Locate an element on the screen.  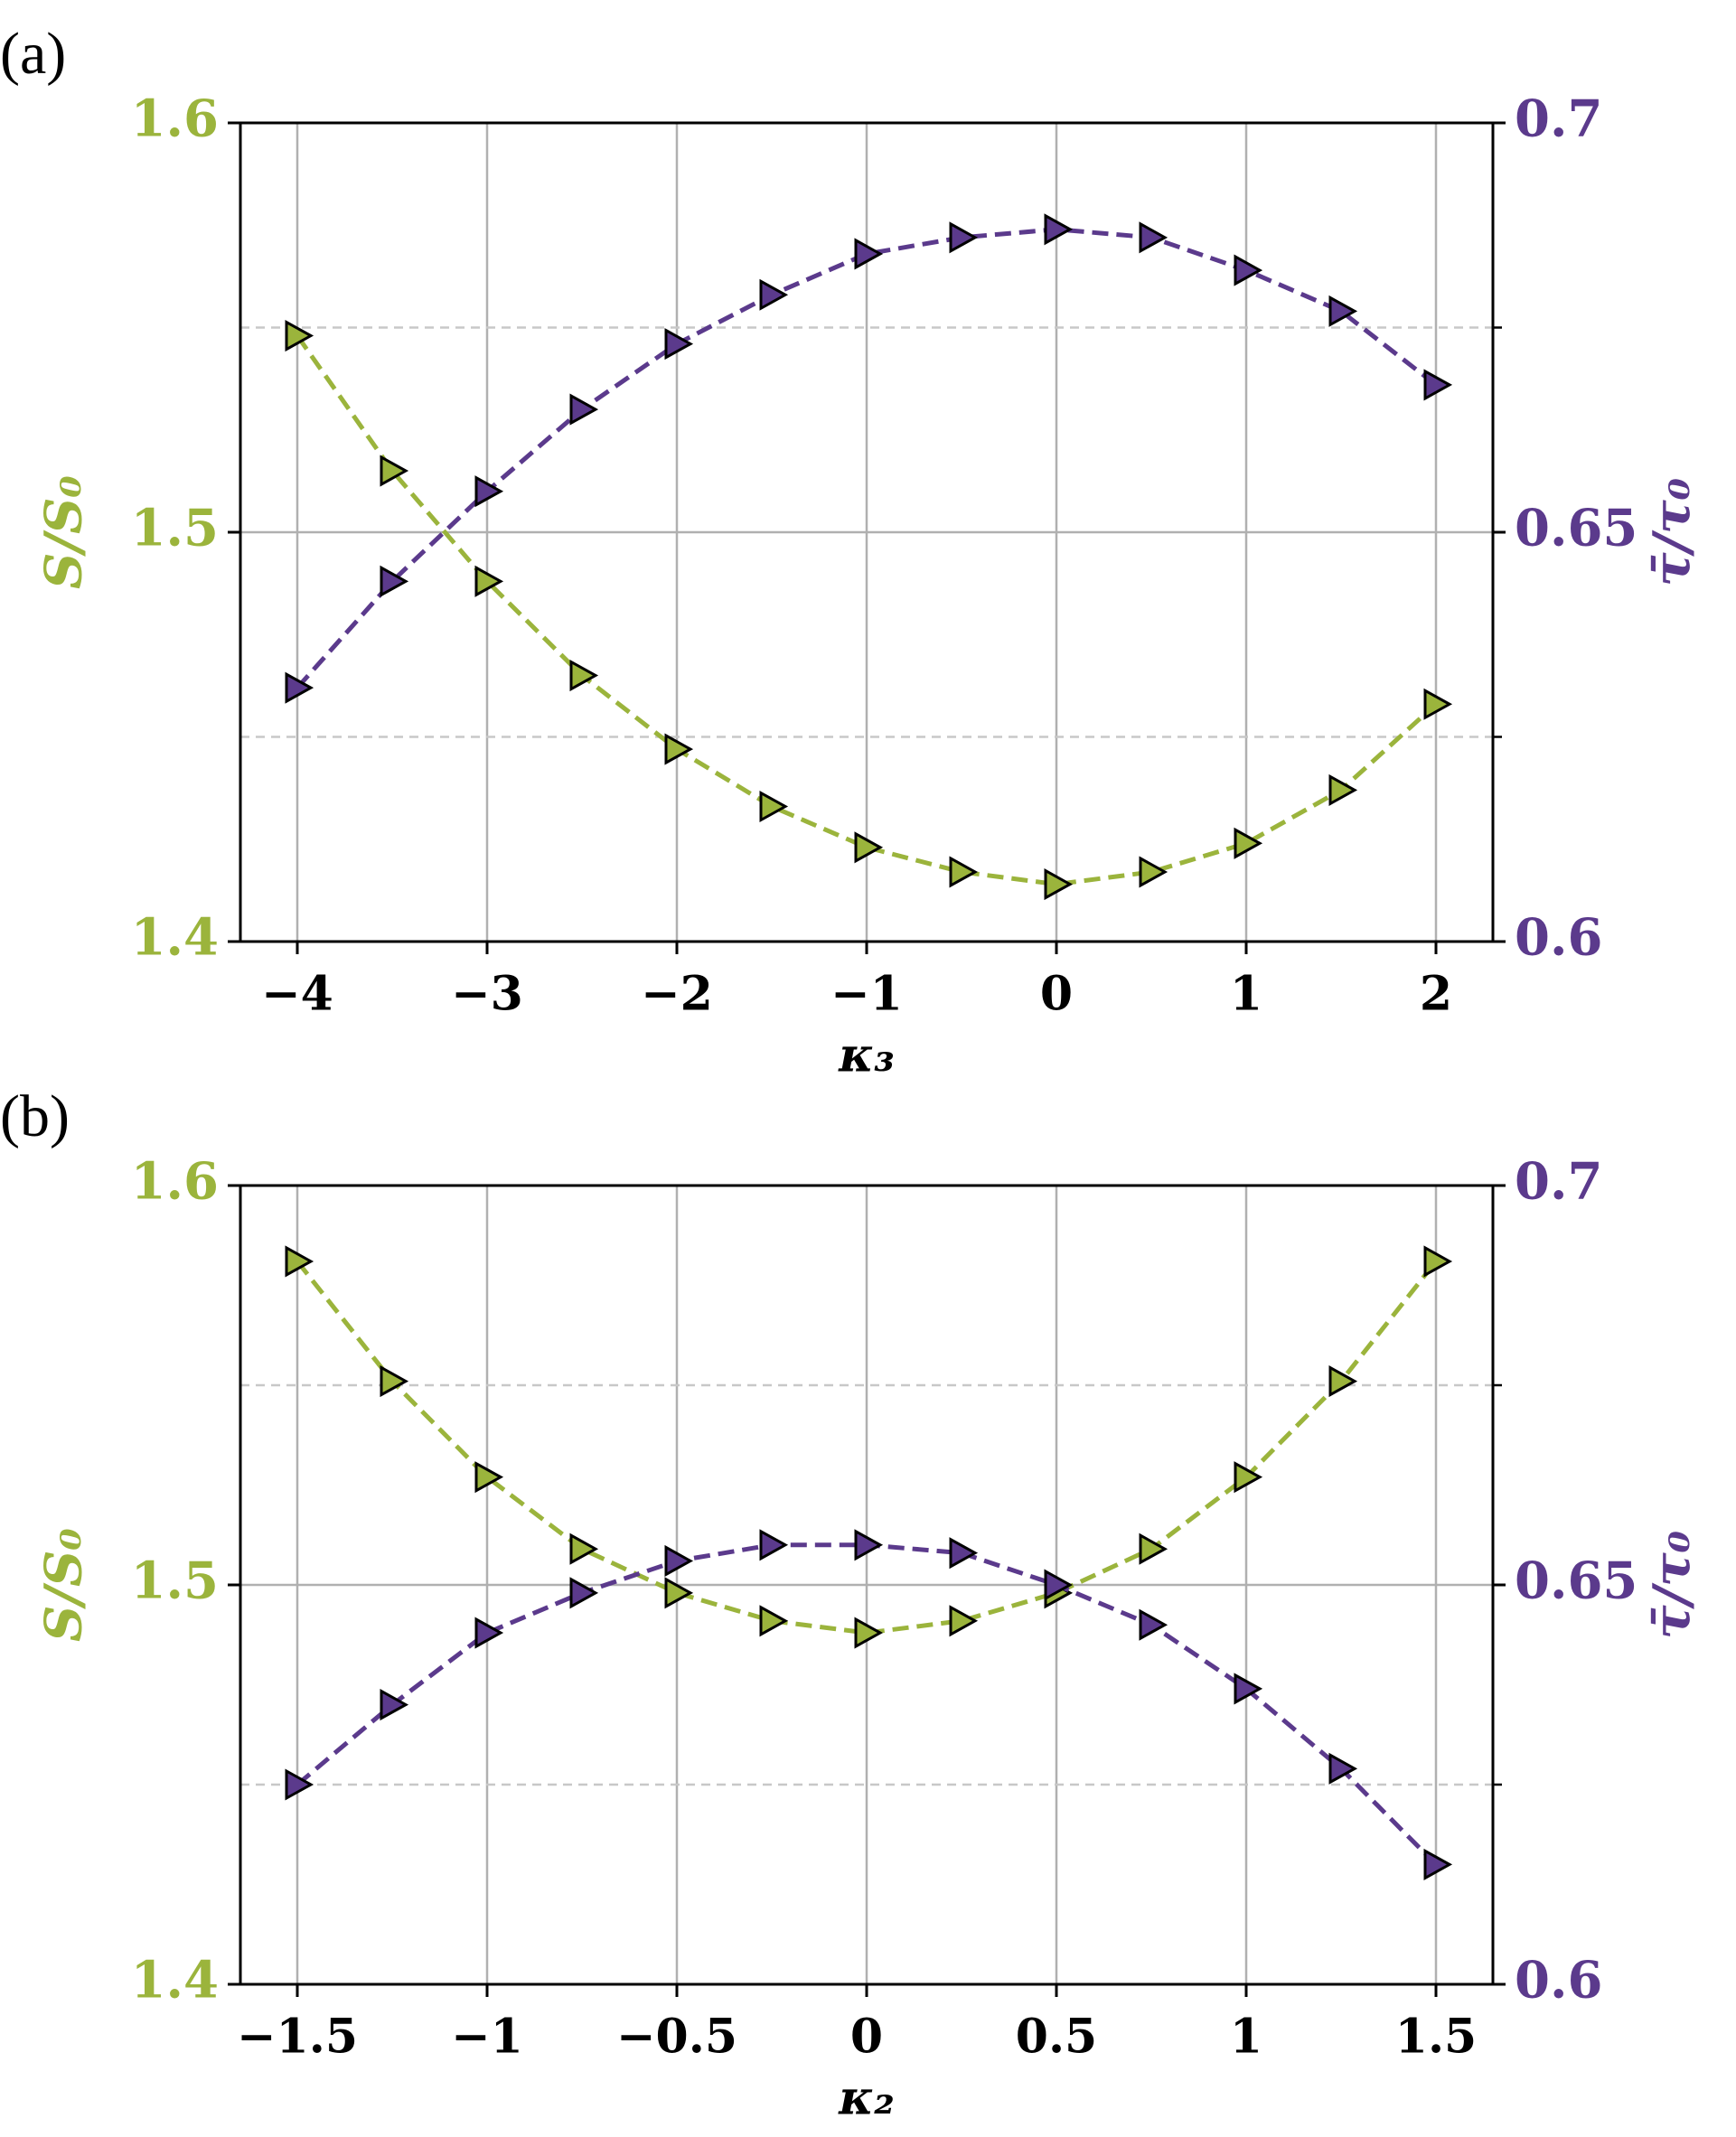
panel-label: (b) is located at coordinates (35, 1116).